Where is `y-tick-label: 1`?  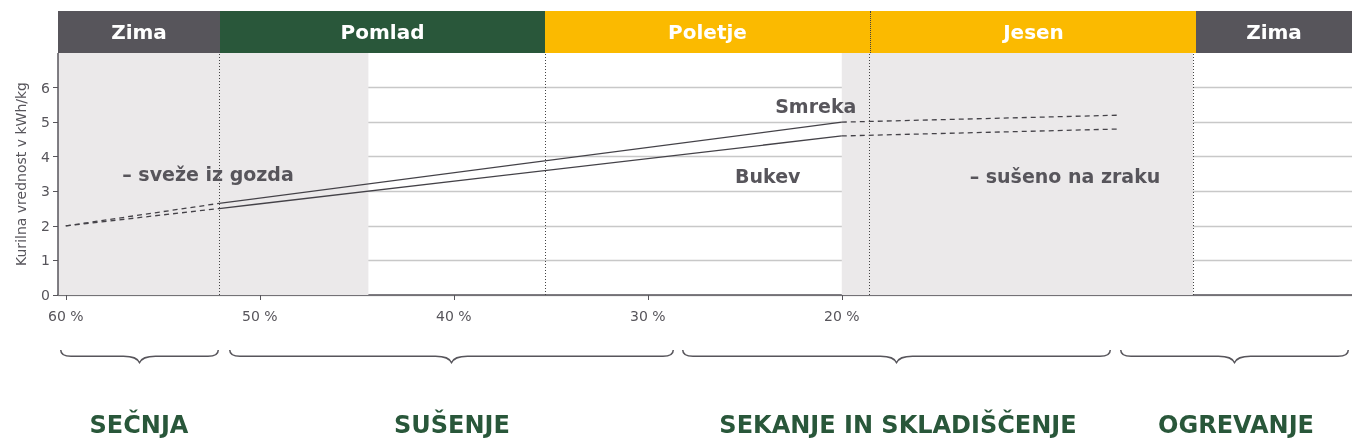 y-tick-label: 1 is located at coordinates (45, 260).